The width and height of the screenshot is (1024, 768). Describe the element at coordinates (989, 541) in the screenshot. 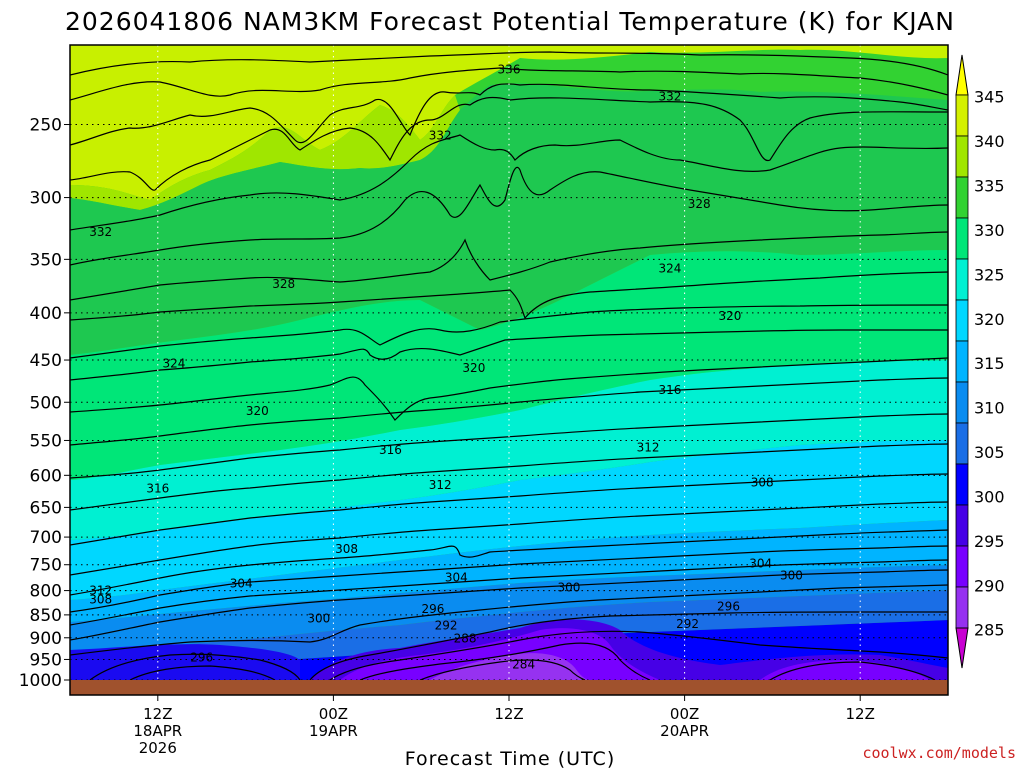

I see `colorbar-label: 295` at that location.